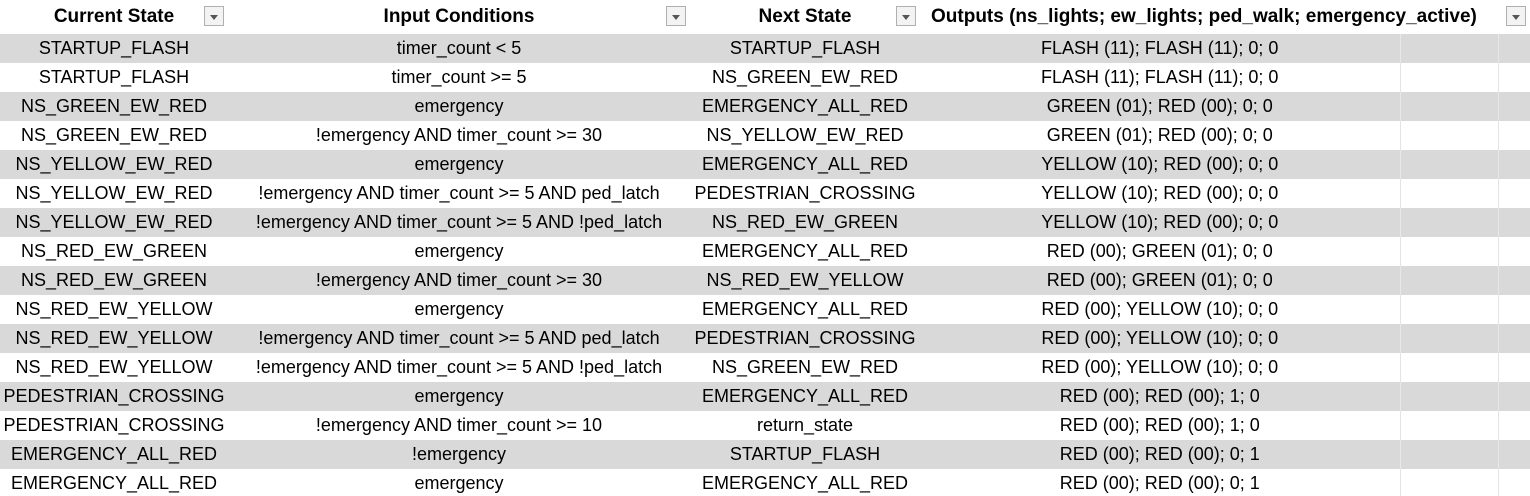 The height and width of the screenshot is (496, 1530). Describe the element at coordinates (459, 77) in the screenshot. I see `cell-input-conditions: timer_count >= 5` at that location.